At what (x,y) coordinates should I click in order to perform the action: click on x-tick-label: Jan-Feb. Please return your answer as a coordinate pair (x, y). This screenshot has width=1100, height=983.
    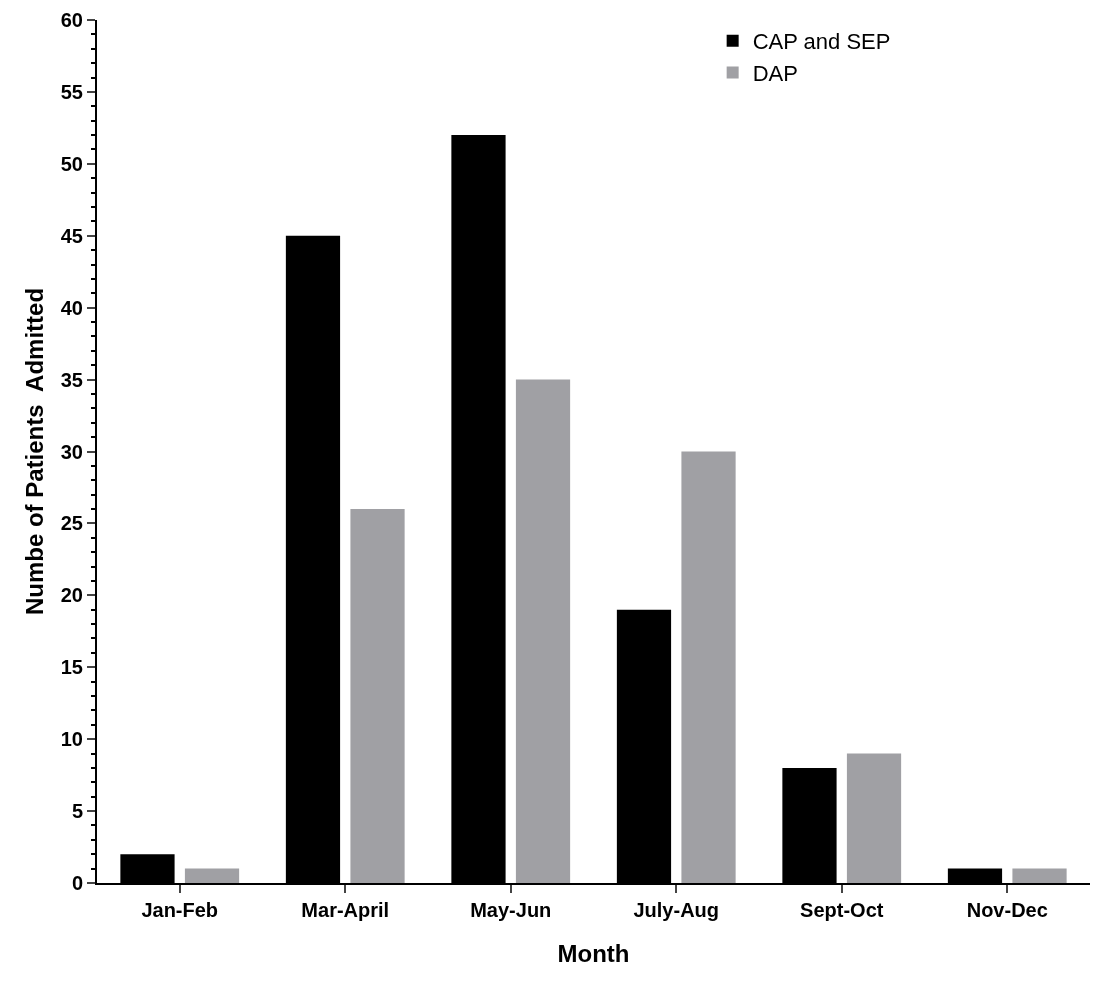
    Looking at the image, I should click on (180, 910).